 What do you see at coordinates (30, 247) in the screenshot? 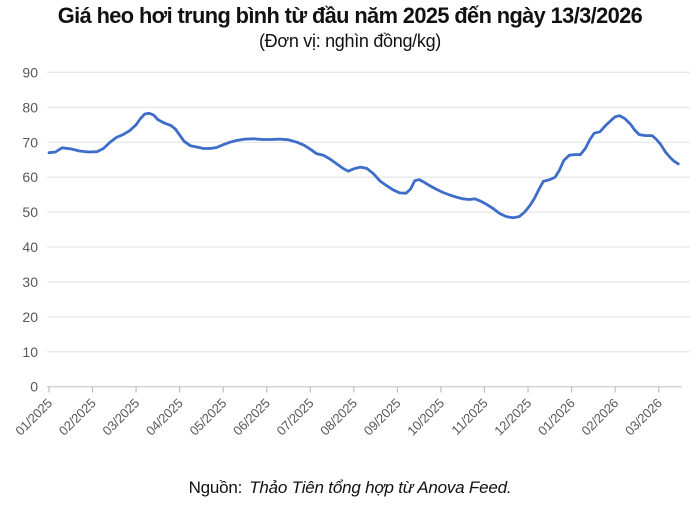
I see `y-tick-label-40: 40` at bounding box center [30, 247].